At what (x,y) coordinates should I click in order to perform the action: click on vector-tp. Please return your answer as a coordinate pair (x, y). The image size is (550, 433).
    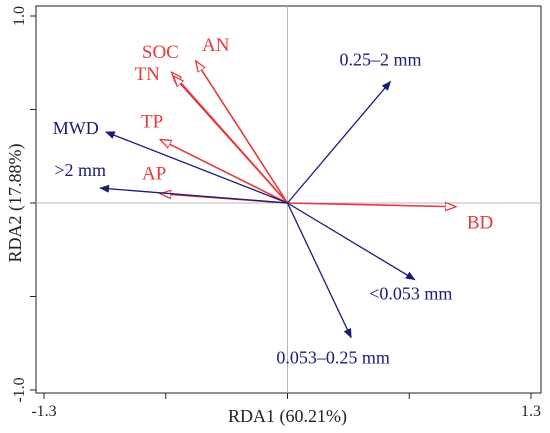
    Looking at the image, I should click on (224, 171).